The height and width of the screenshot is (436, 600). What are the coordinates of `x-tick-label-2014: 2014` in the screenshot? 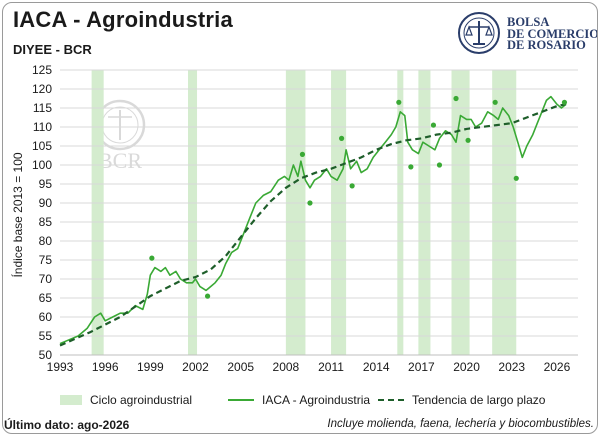 It's located at (376, 367).